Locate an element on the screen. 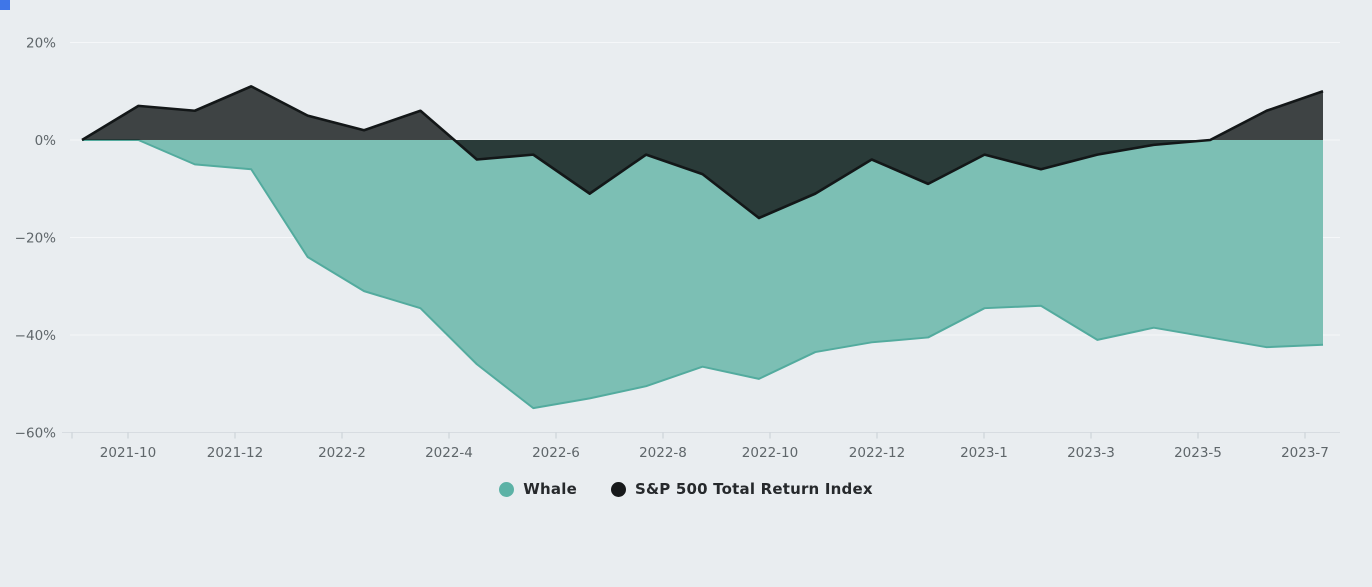  x-tick-label: 2022-6 is located at coordinates (556, 453).